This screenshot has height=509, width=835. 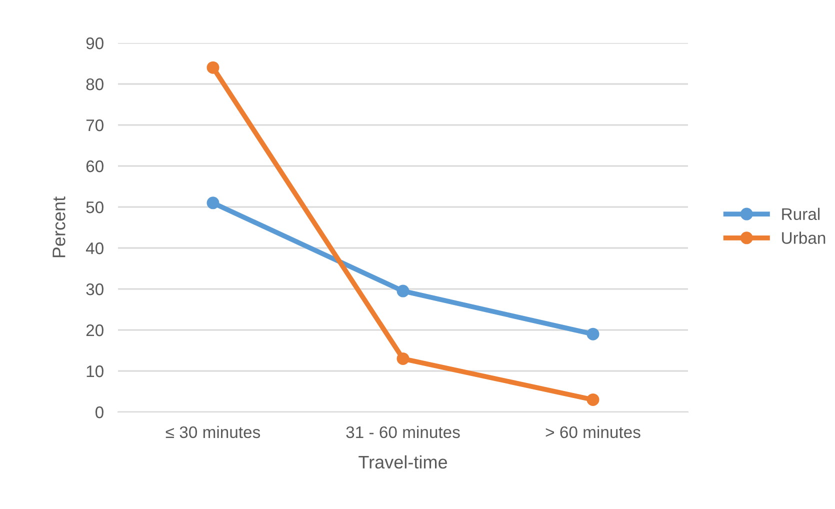 What do you see at coordinates (403, 462) in the screenshot?
I see `x-axis-title: Travel-time` at bounding box center [403, 462].